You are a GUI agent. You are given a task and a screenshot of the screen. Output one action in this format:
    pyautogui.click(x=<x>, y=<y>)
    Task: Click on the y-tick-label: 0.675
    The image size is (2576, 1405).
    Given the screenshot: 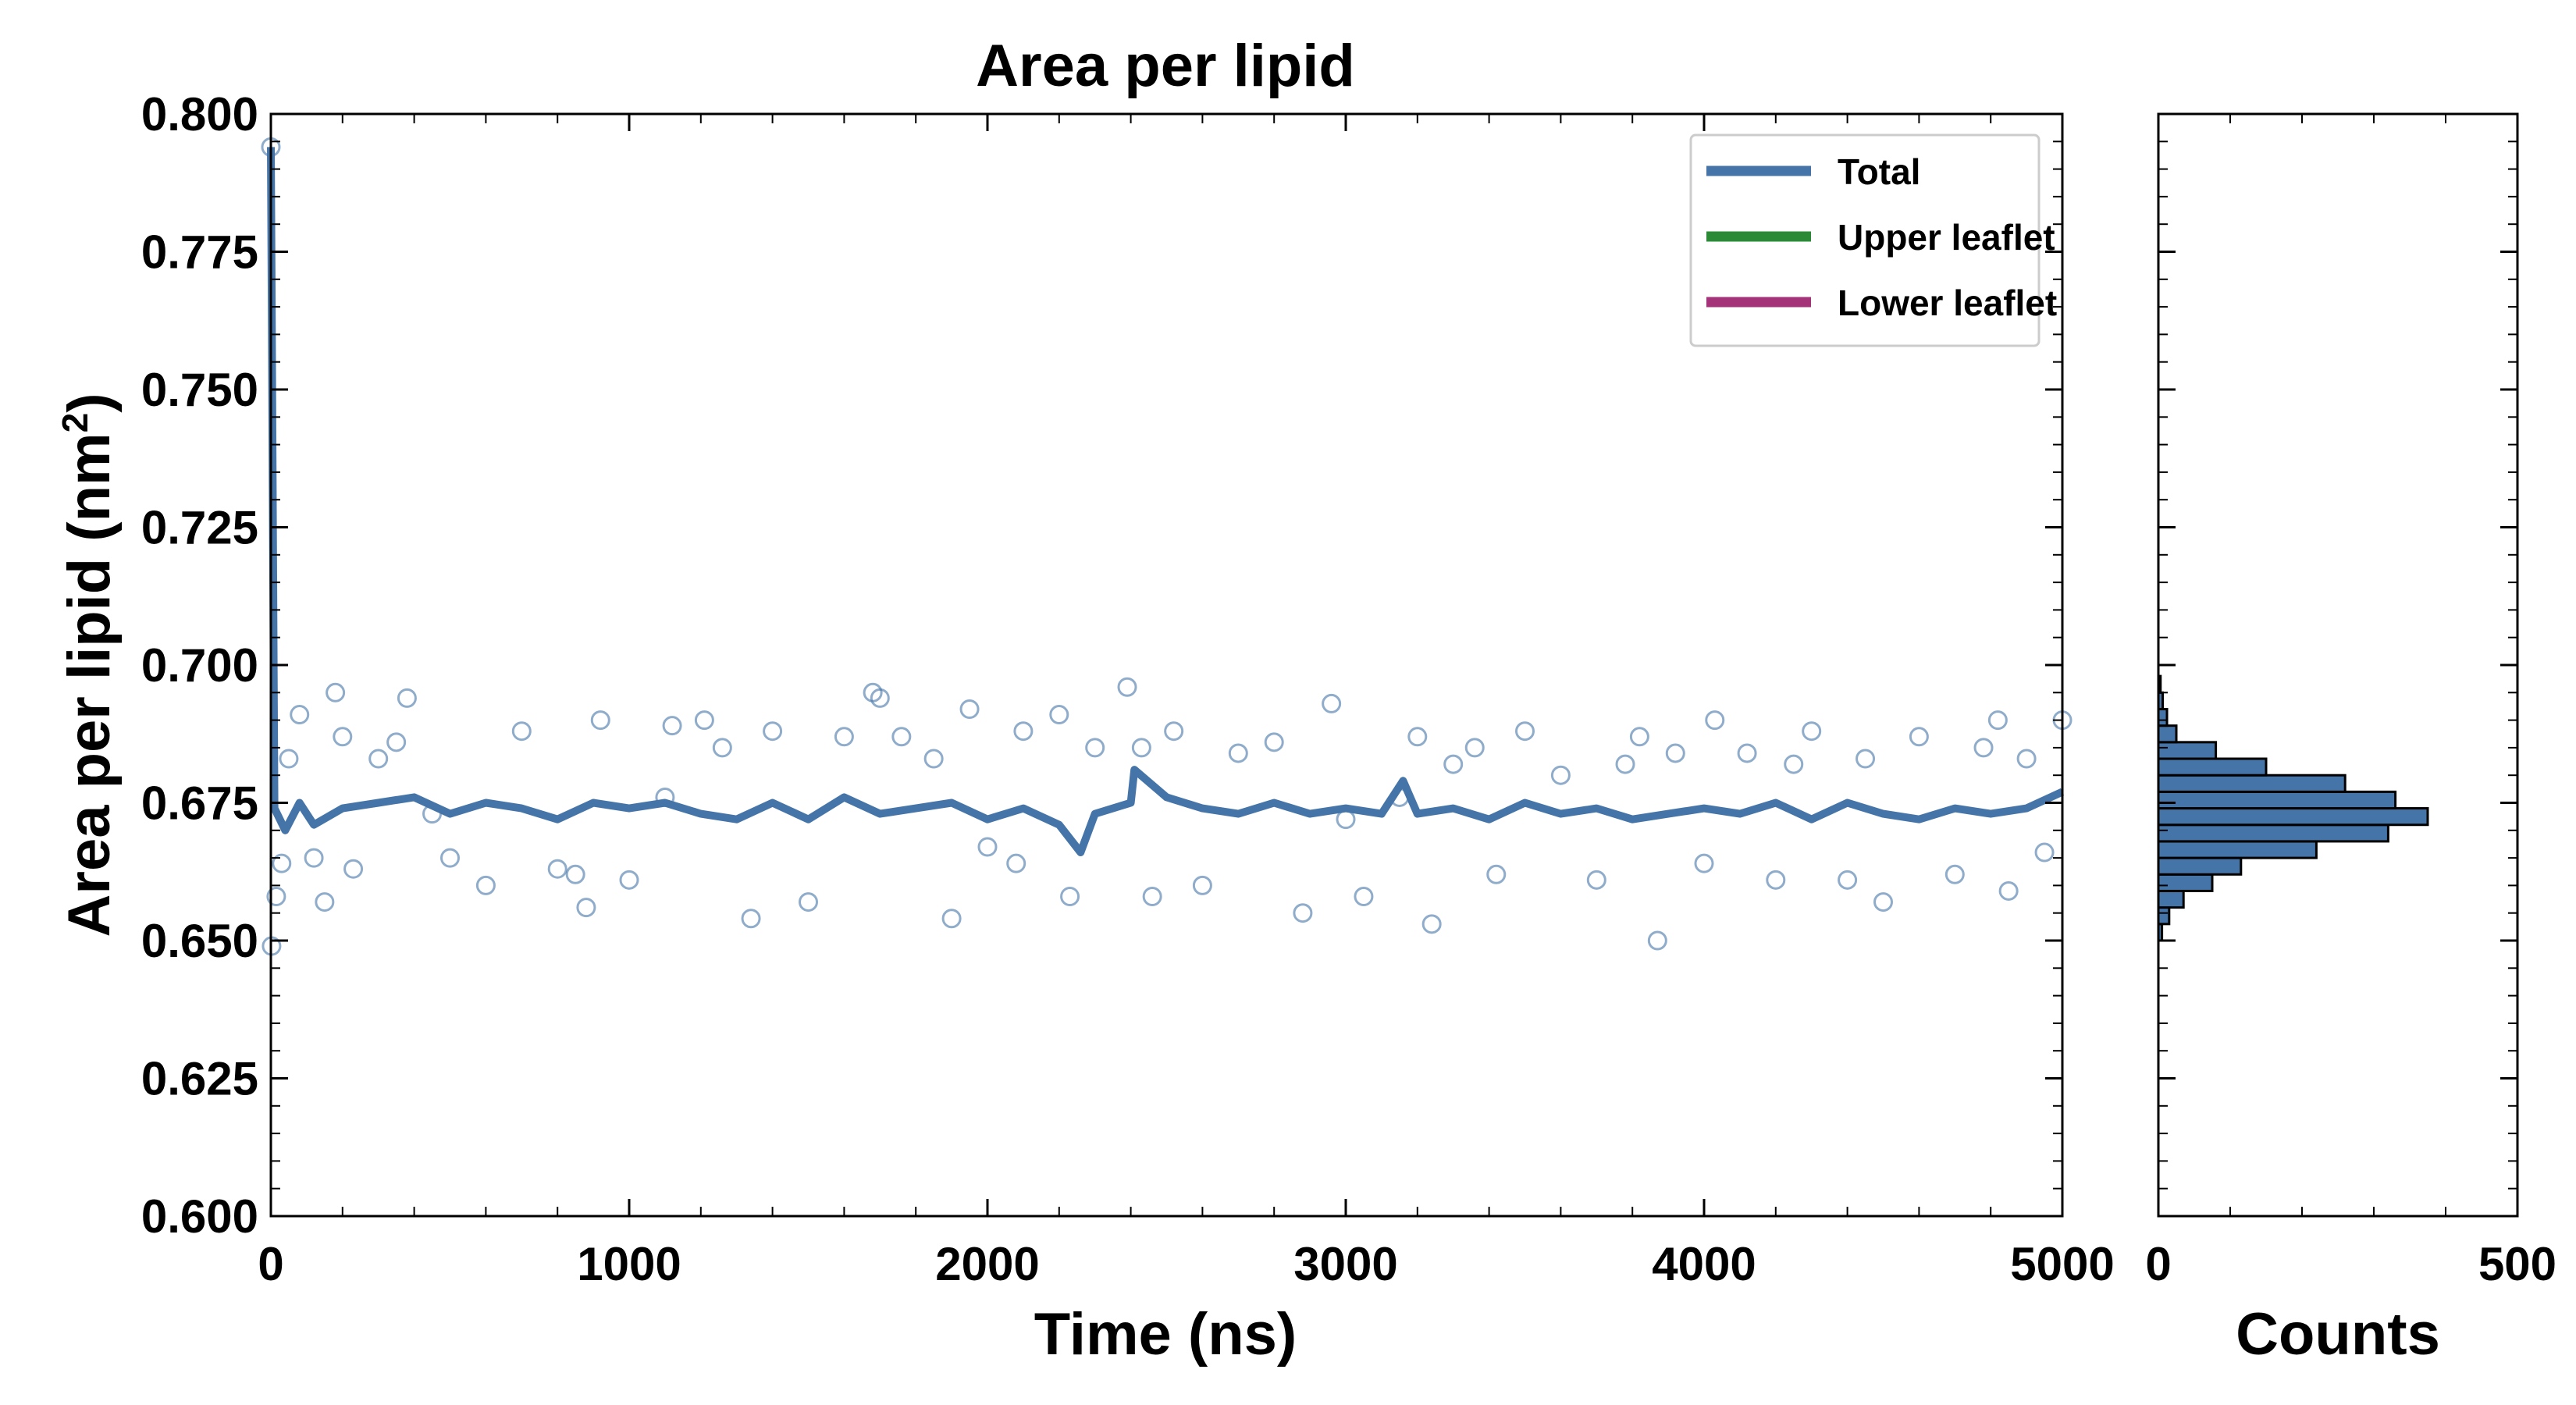 What is the action you would take?
    pyautogui.click(x=199, y=804)
    